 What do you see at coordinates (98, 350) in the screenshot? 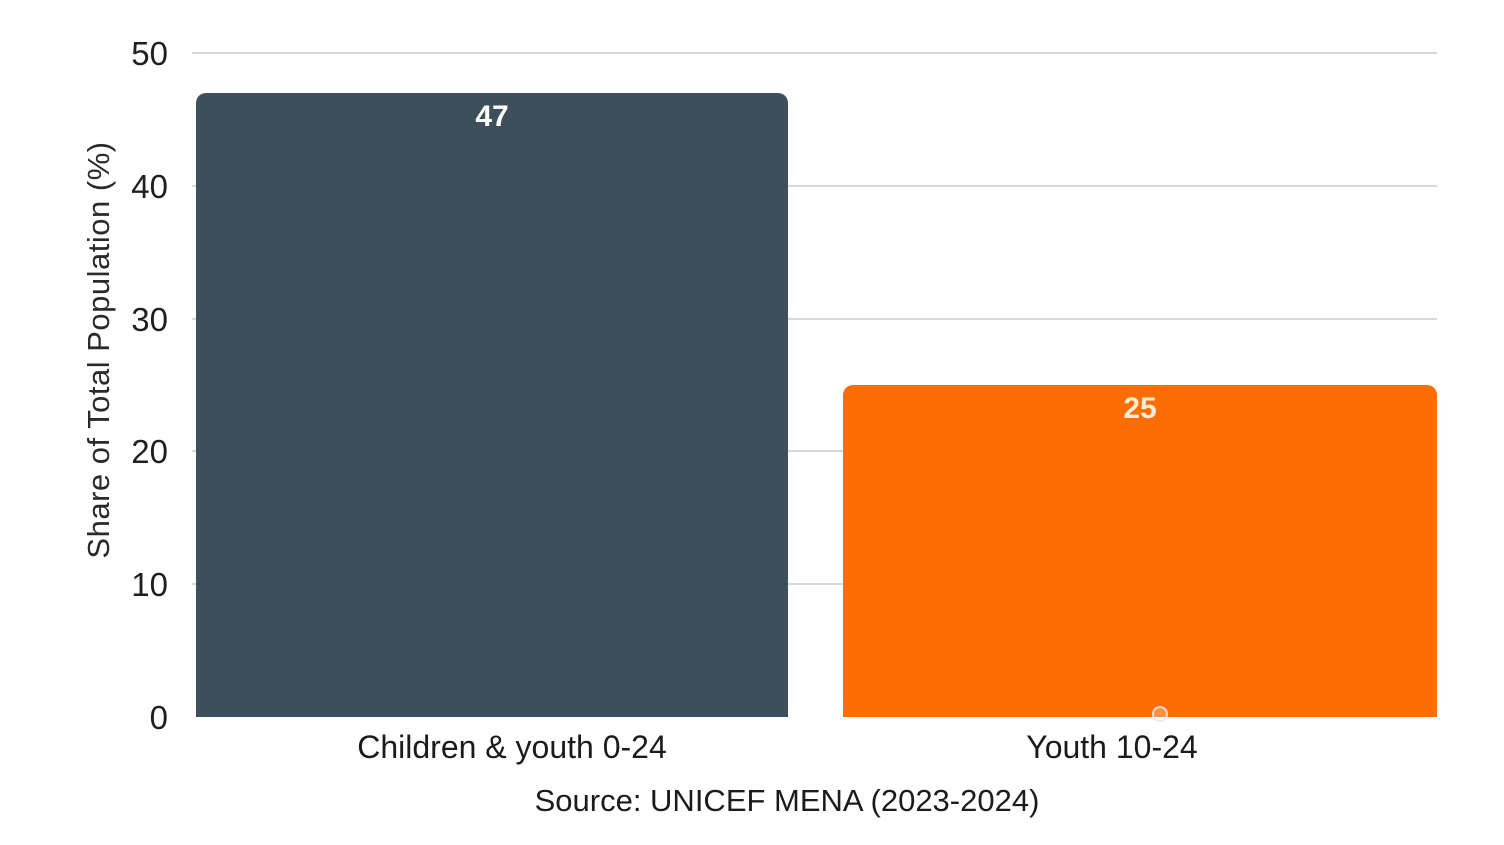
I see `y-axis-title: Share of Total Population (%)` at bounding box center [98, 350].